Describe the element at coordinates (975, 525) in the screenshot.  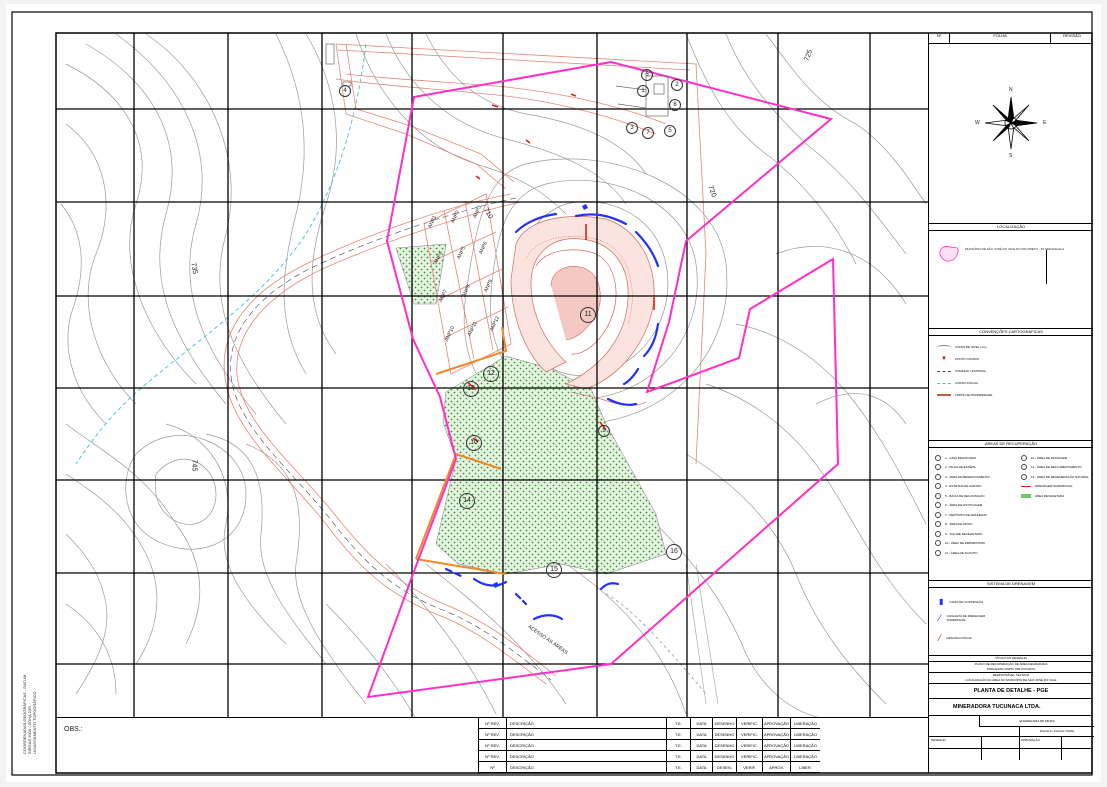
I see `recovery-item: 8 - ÁREA DE APOIO` at that location.